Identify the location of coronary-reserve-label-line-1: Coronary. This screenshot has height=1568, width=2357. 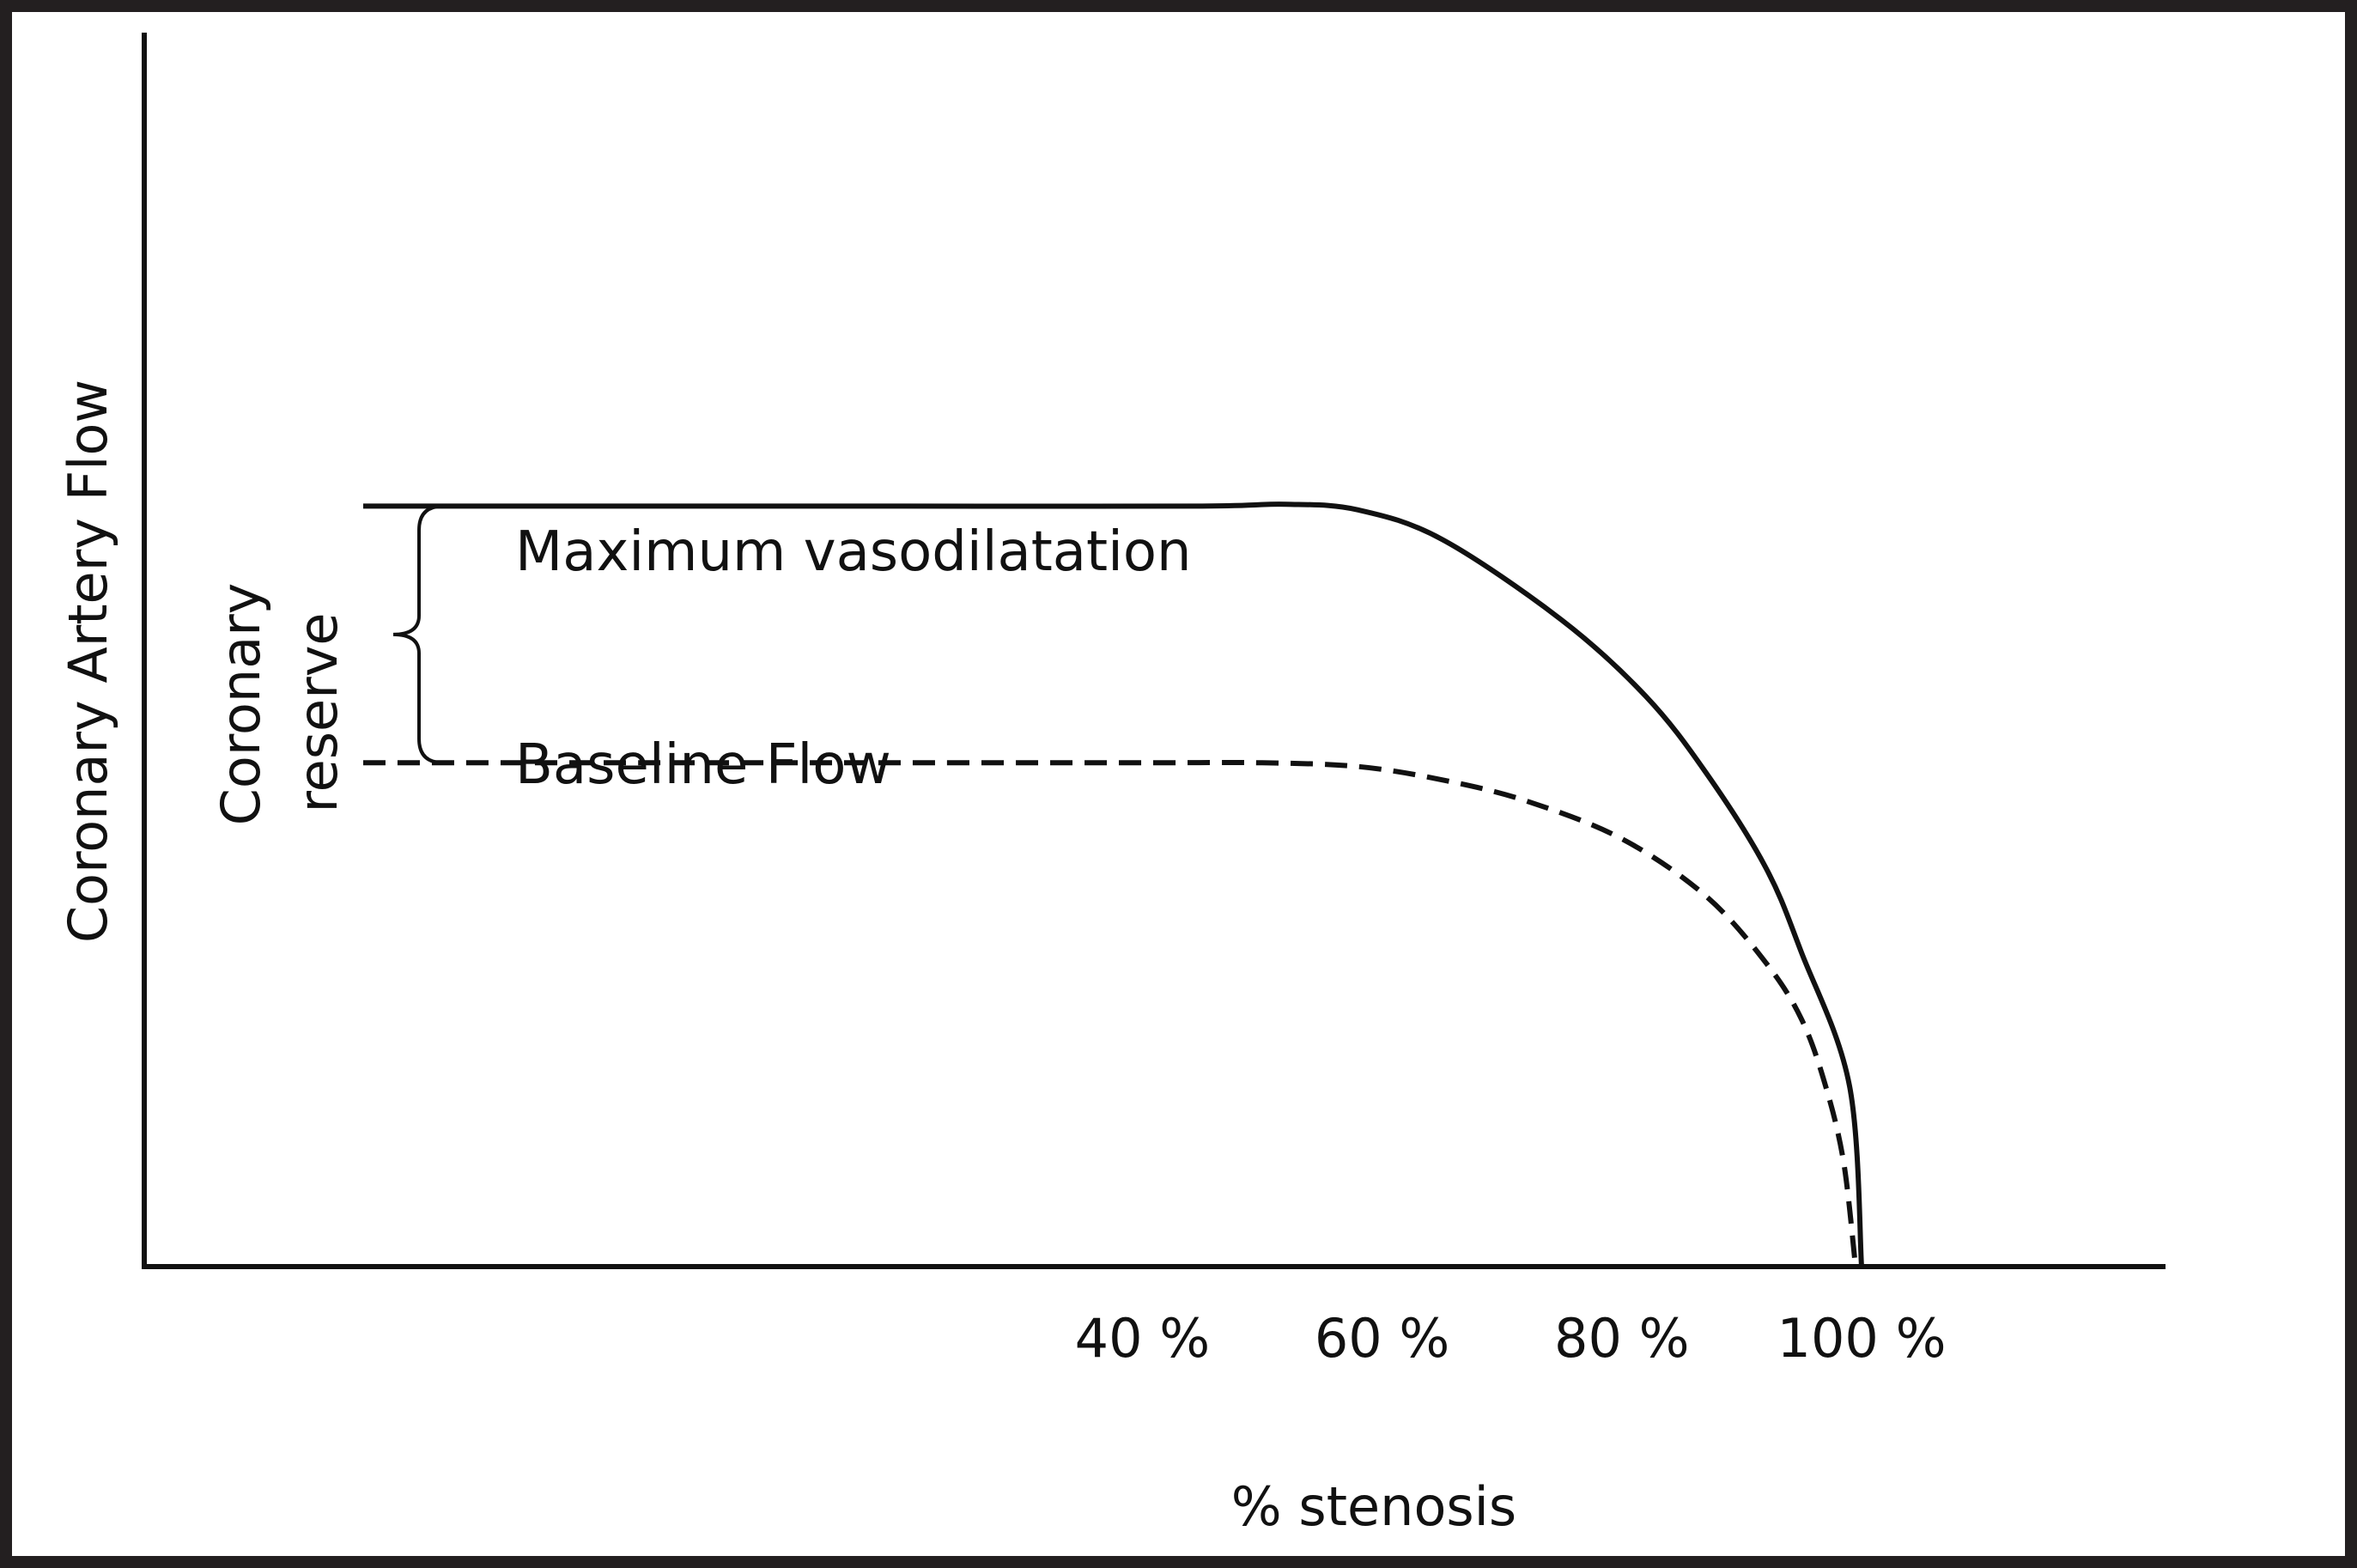
(241, 704).